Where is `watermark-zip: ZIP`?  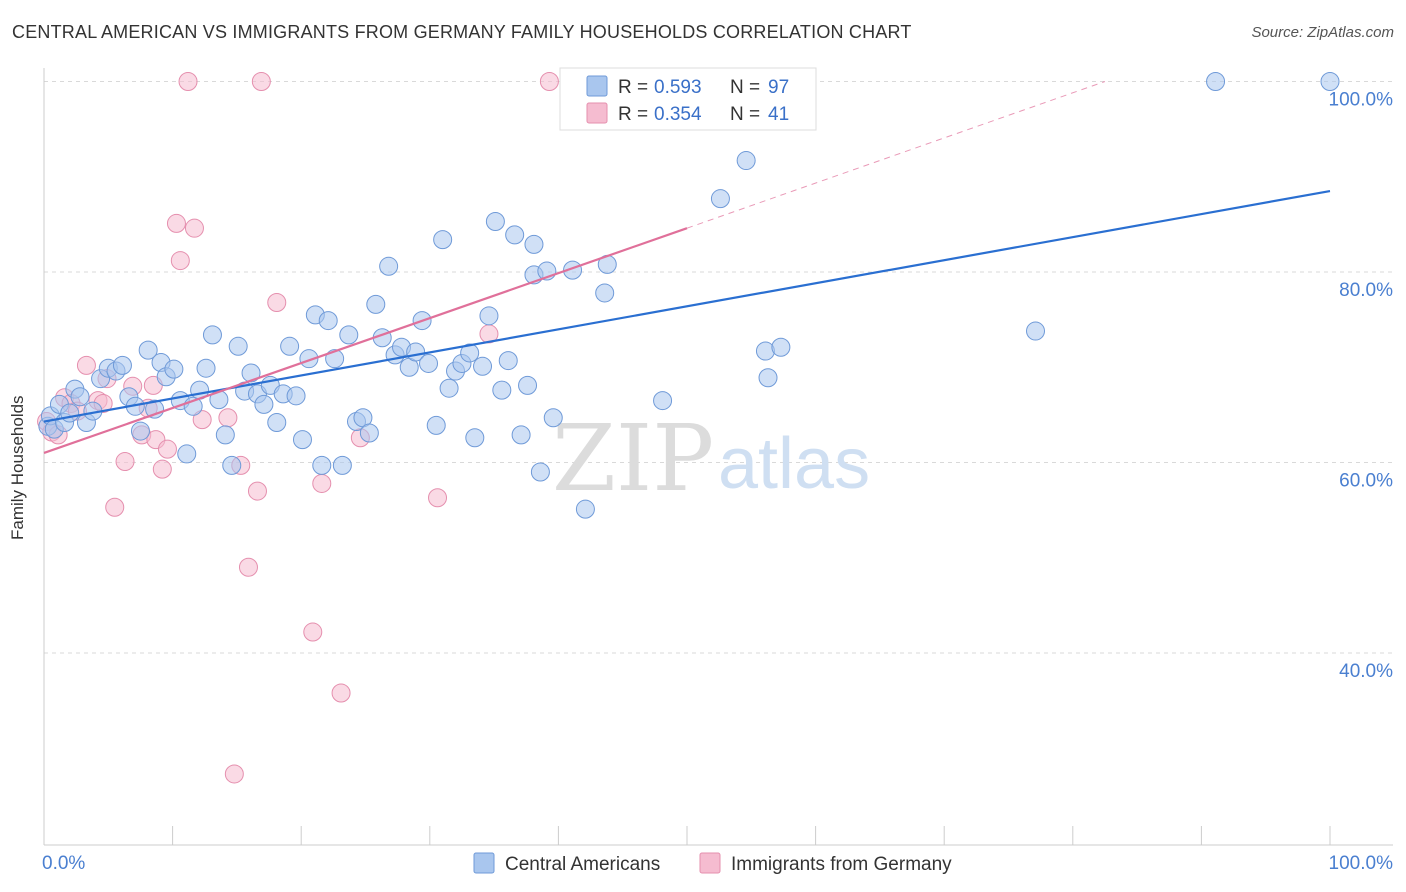
watermark-zip: ZIP is located at coordinates (633, 458).